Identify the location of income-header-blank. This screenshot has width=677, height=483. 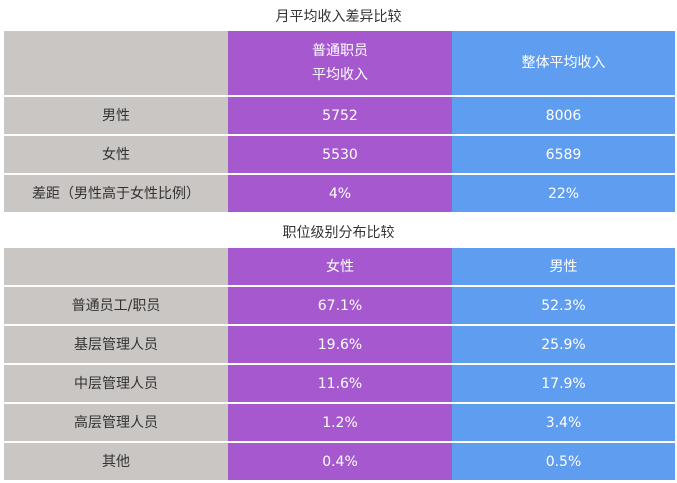
(116, 64).